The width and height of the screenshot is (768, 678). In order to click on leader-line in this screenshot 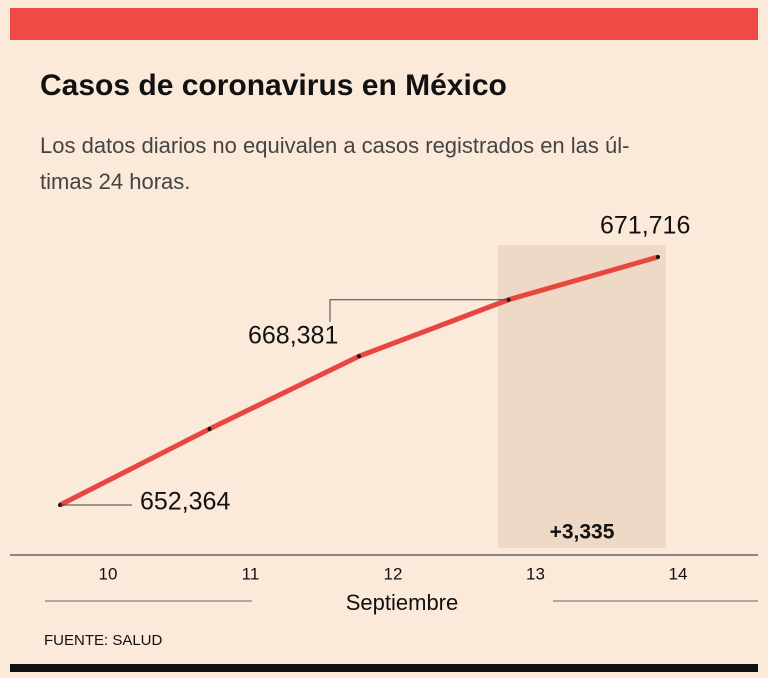, I will do `click(419, 310)`.